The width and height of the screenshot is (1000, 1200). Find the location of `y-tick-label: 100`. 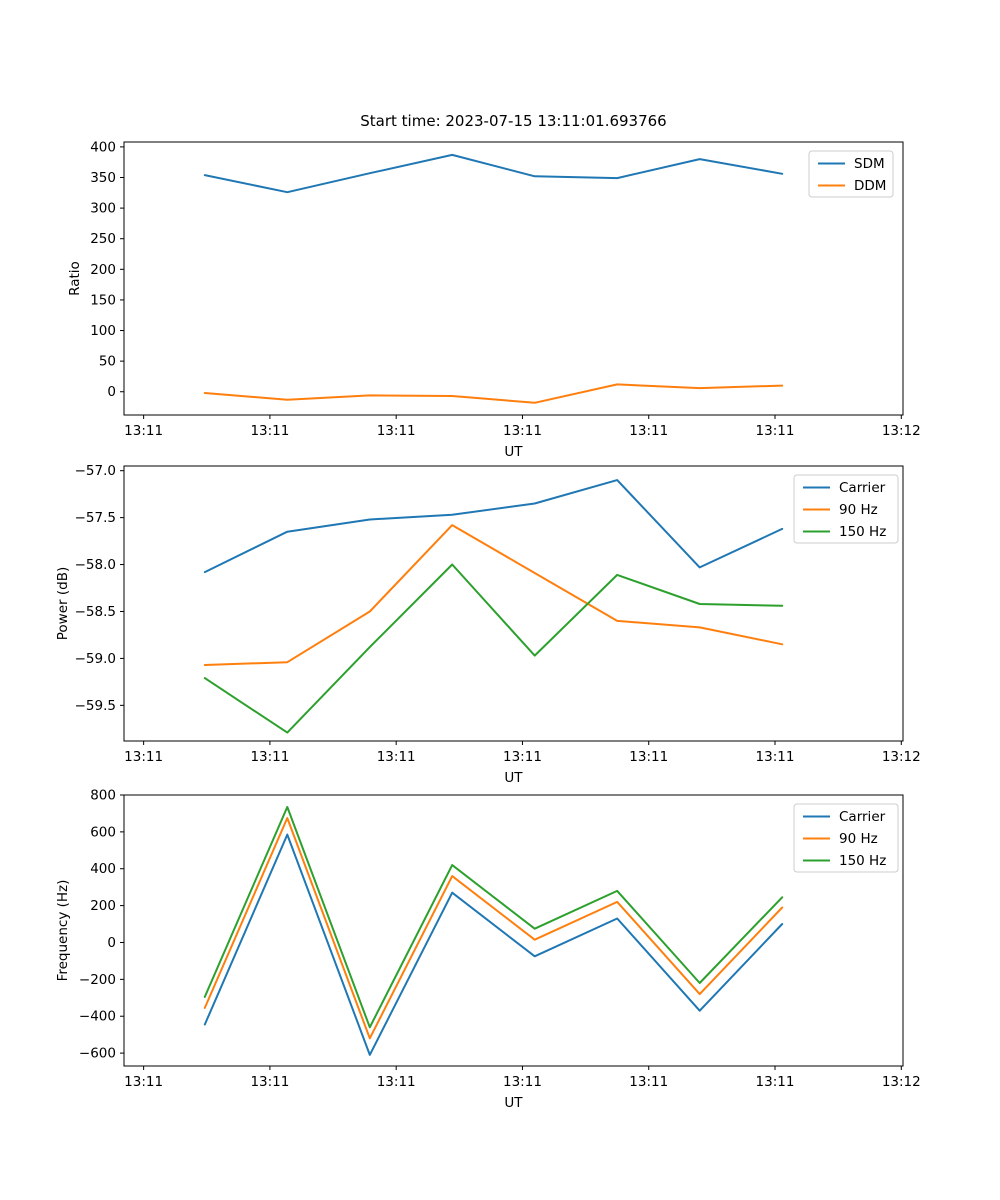

y-tick-label: 100 is located at coordinates (103, 331).